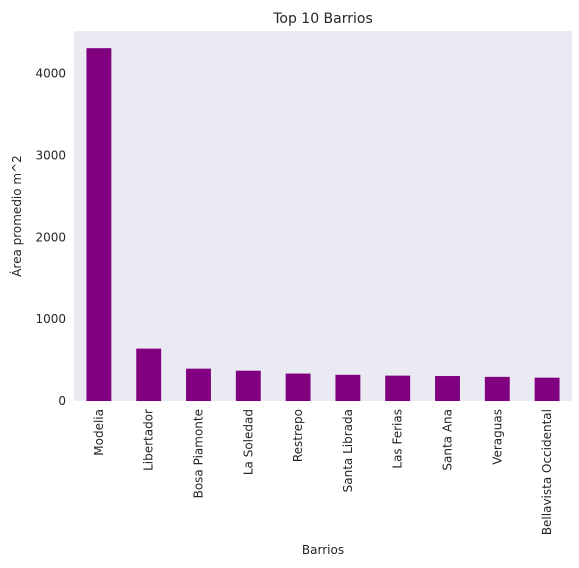 The height and width of the screenshot is (568, 579). I want to click on y-tick-label: 3000, so click(50, 155).